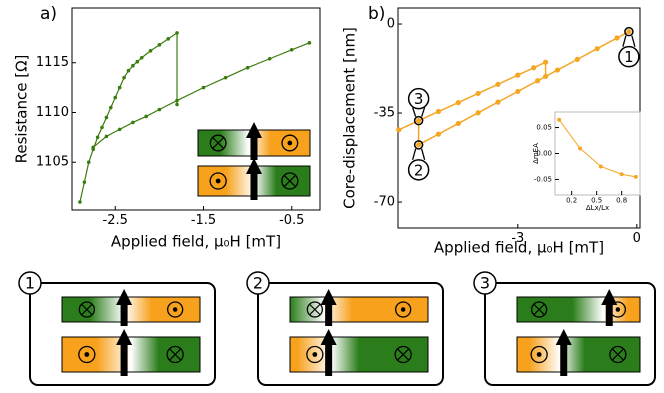 The image size is (664, 393). I want to click on y-tick-label: 0.00, so click(544, 154).